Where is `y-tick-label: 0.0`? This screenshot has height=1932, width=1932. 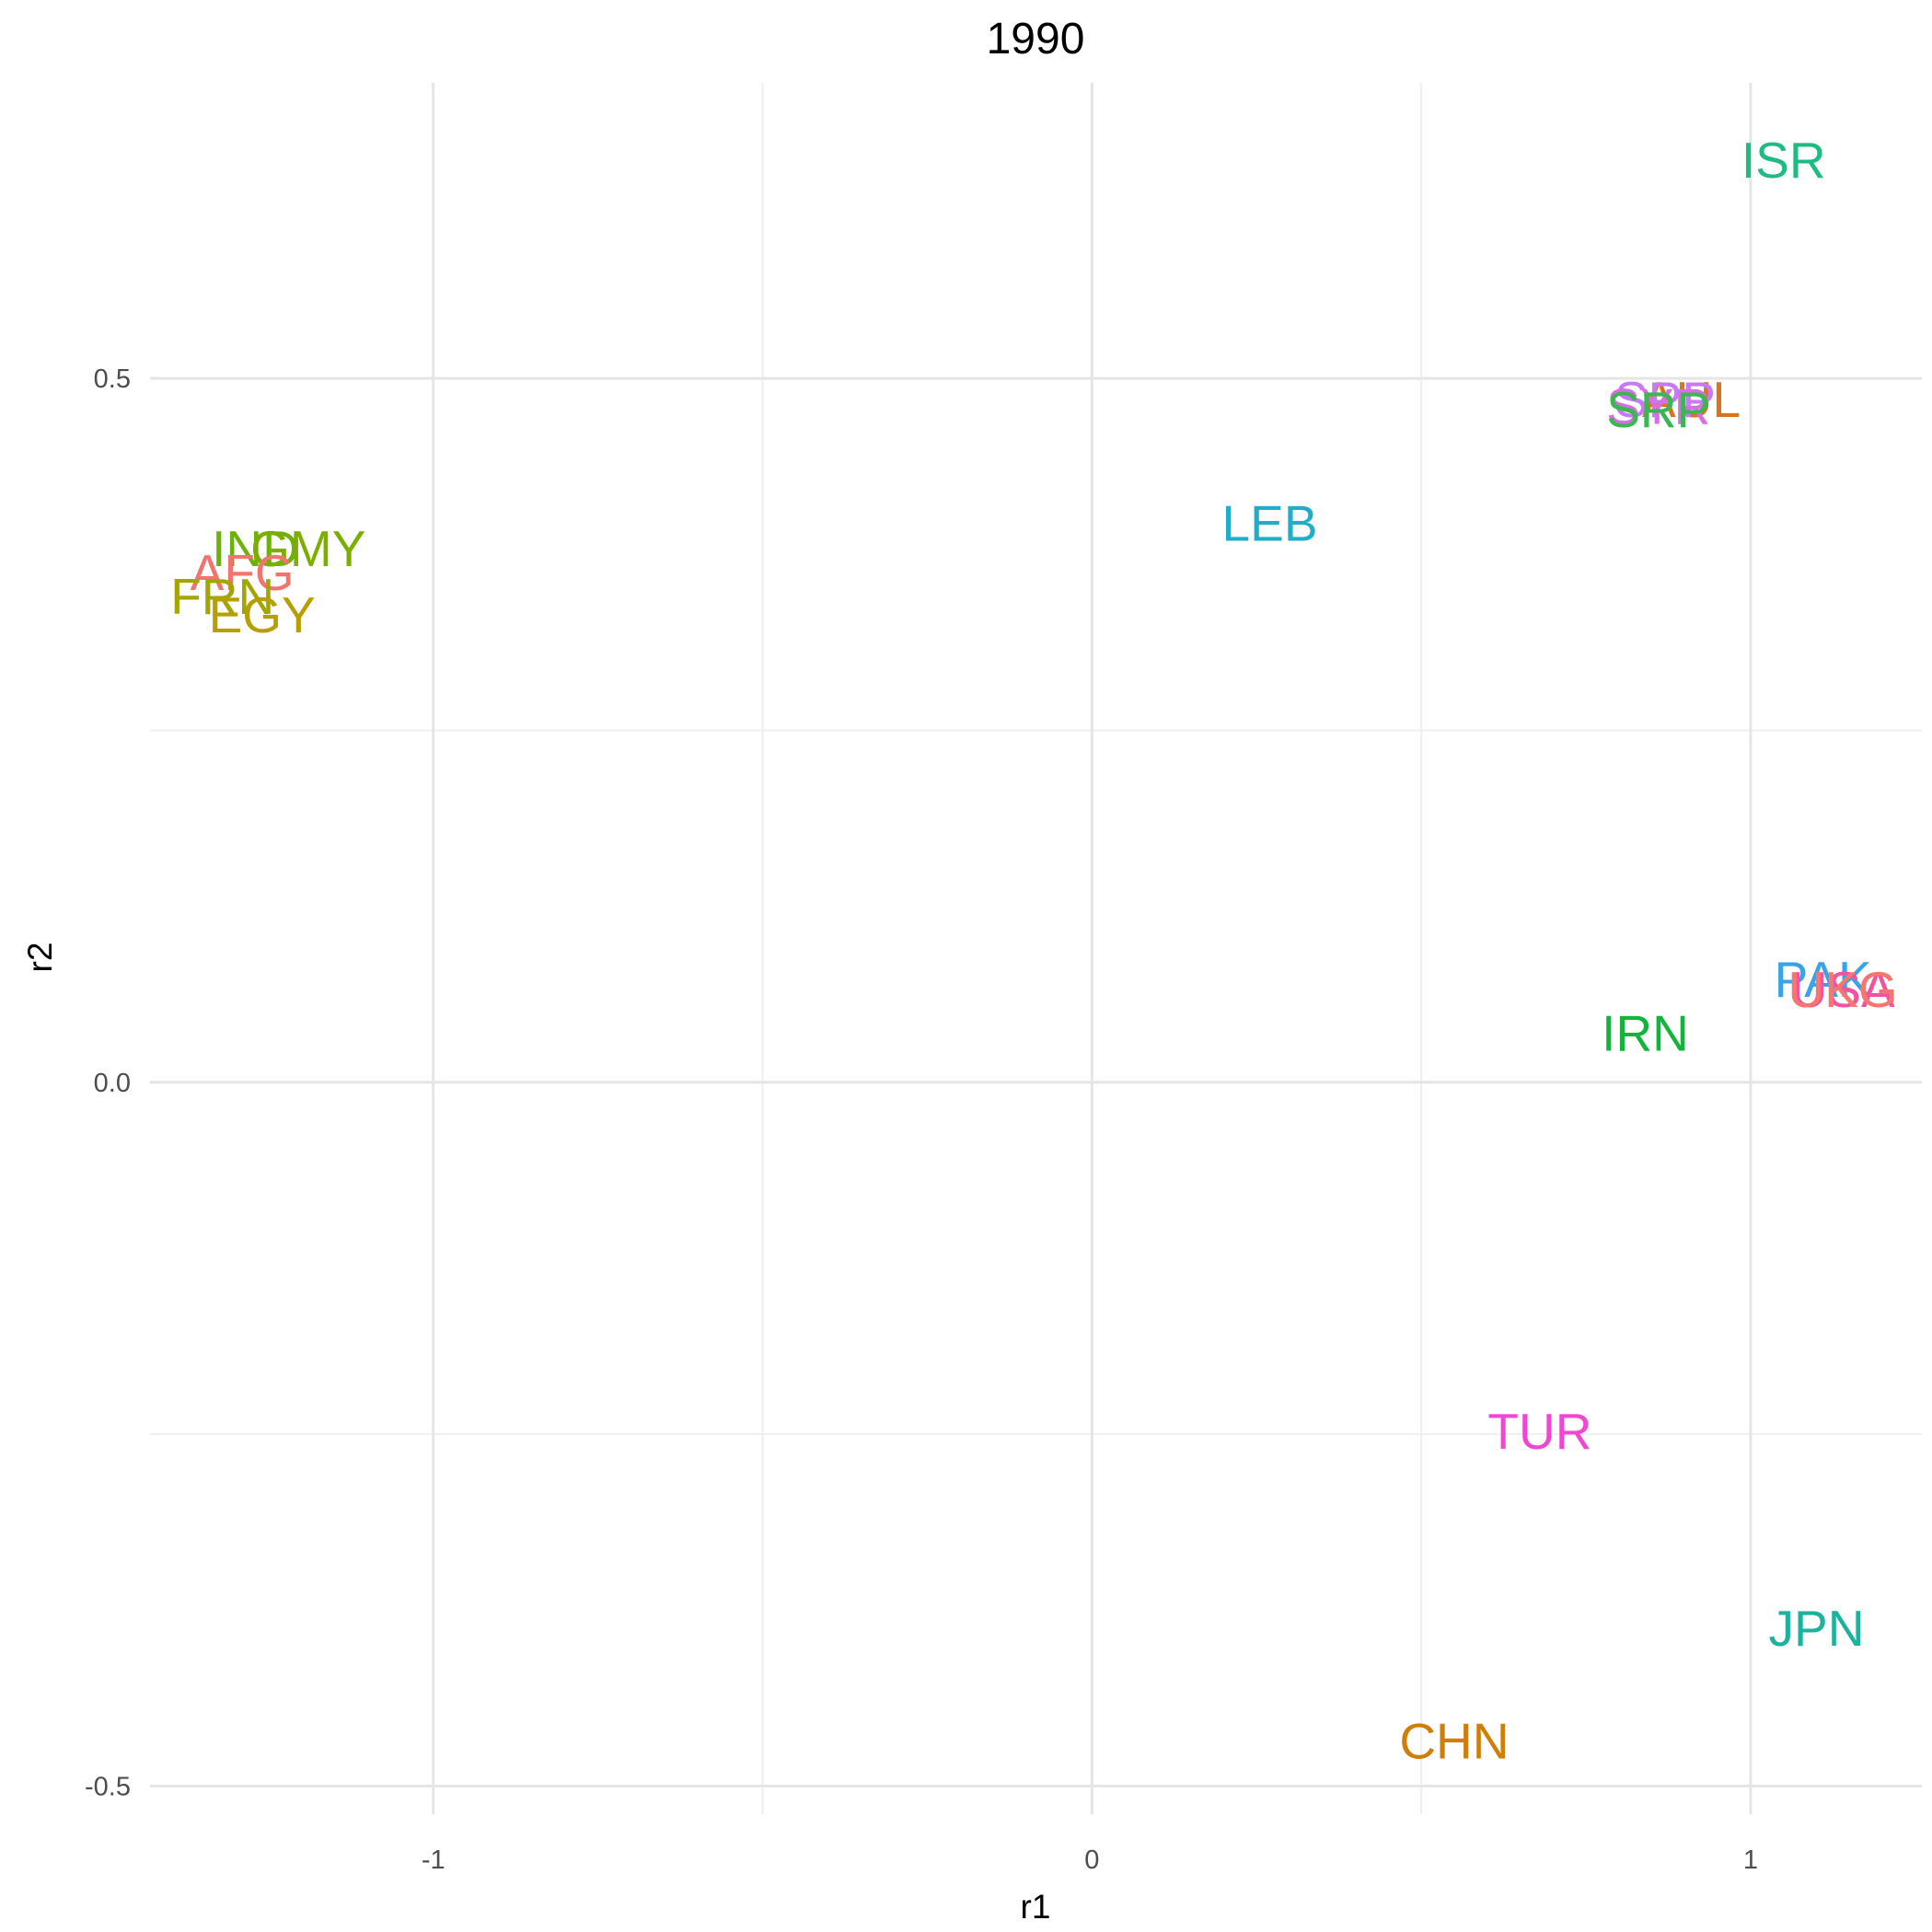
y-tick-label: 0.0 is located at coordinates (113, 1084).